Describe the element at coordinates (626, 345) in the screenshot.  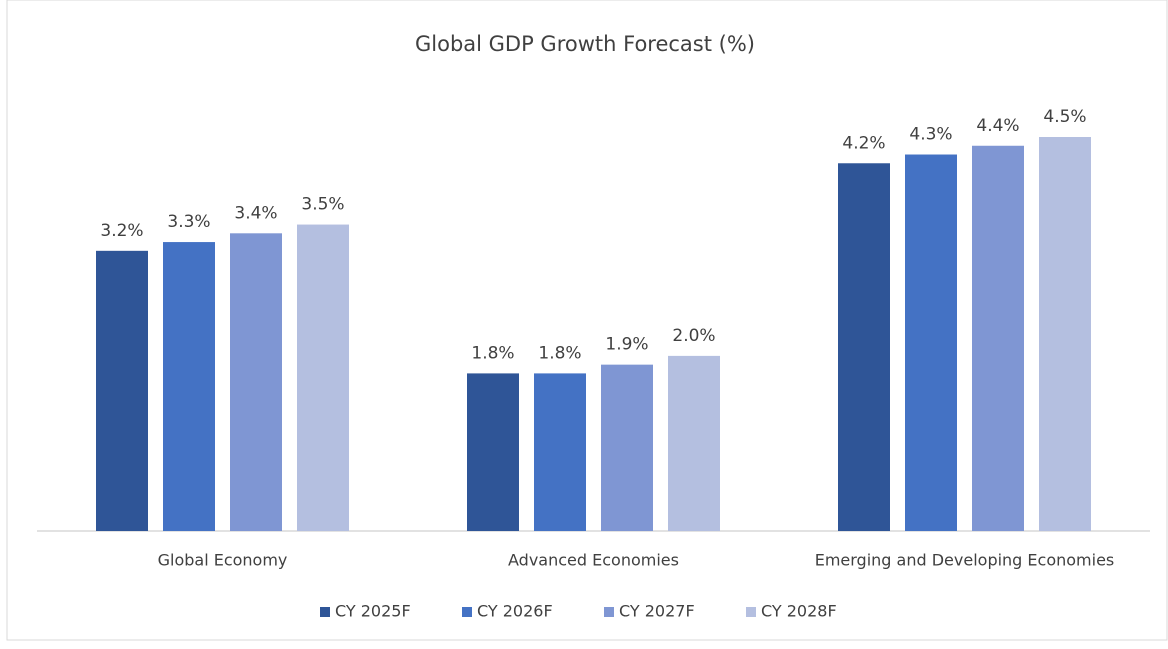
I see `data-label: 1.9%` at that location.